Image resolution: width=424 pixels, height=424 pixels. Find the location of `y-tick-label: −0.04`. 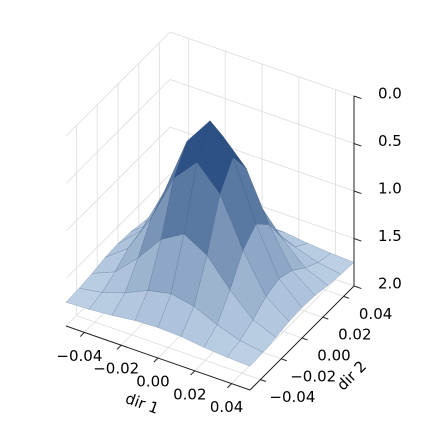

y-tick-label: −0.04 is located at coordinates (292, 397).